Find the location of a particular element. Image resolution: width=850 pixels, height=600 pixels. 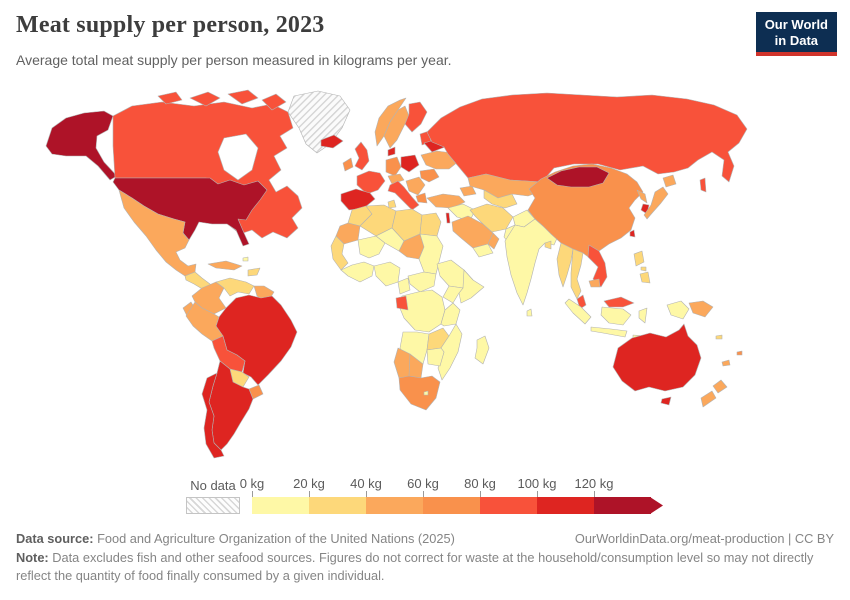

country-nigeria is located at coordinates (387, 274).